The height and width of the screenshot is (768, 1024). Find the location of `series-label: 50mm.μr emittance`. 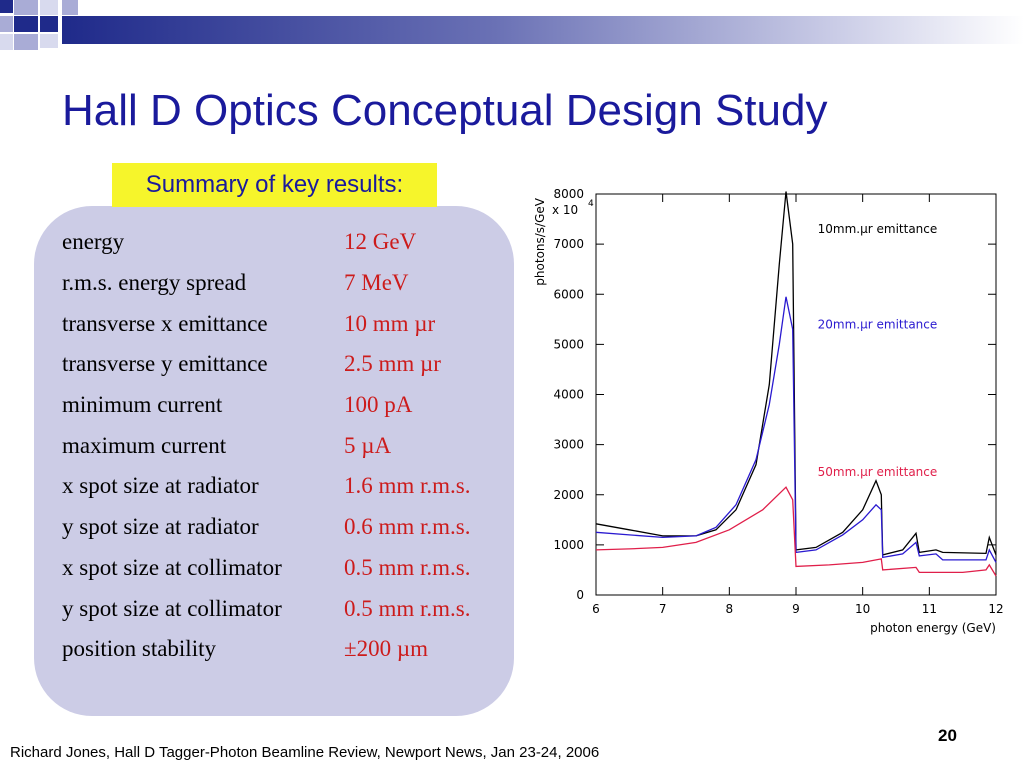

series-label: 50mm.μr emittance is located at coordinates (878, 472).